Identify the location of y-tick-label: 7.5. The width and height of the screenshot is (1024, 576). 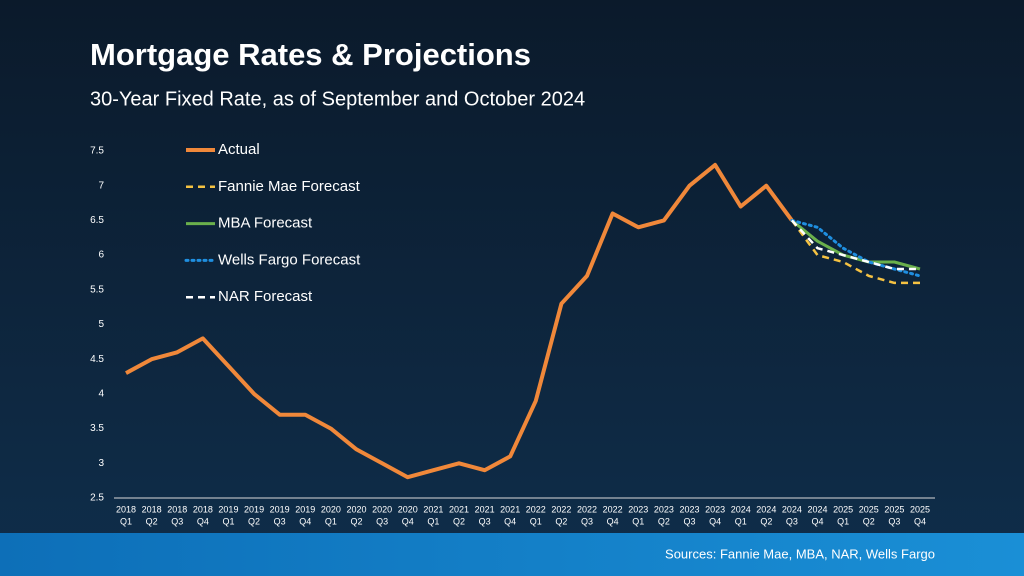
(97, 151).